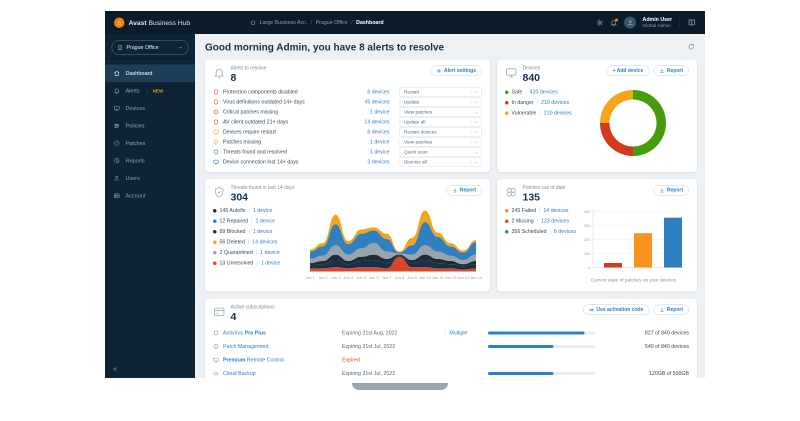 The height and width of the screenshot is (421, 800). What do you see at coordinates (236, 252) in the screenshot?
I see `legend-label: 2 Quarantined` at bounding box center [236, 252].